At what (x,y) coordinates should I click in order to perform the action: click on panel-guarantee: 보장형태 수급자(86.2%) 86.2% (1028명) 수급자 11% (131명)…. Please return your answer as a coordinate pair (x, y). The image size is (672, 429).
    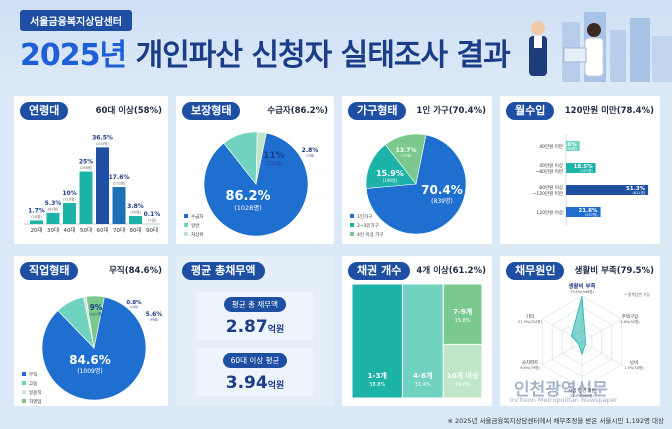
    Looking at the image, I should click on (255, 170).